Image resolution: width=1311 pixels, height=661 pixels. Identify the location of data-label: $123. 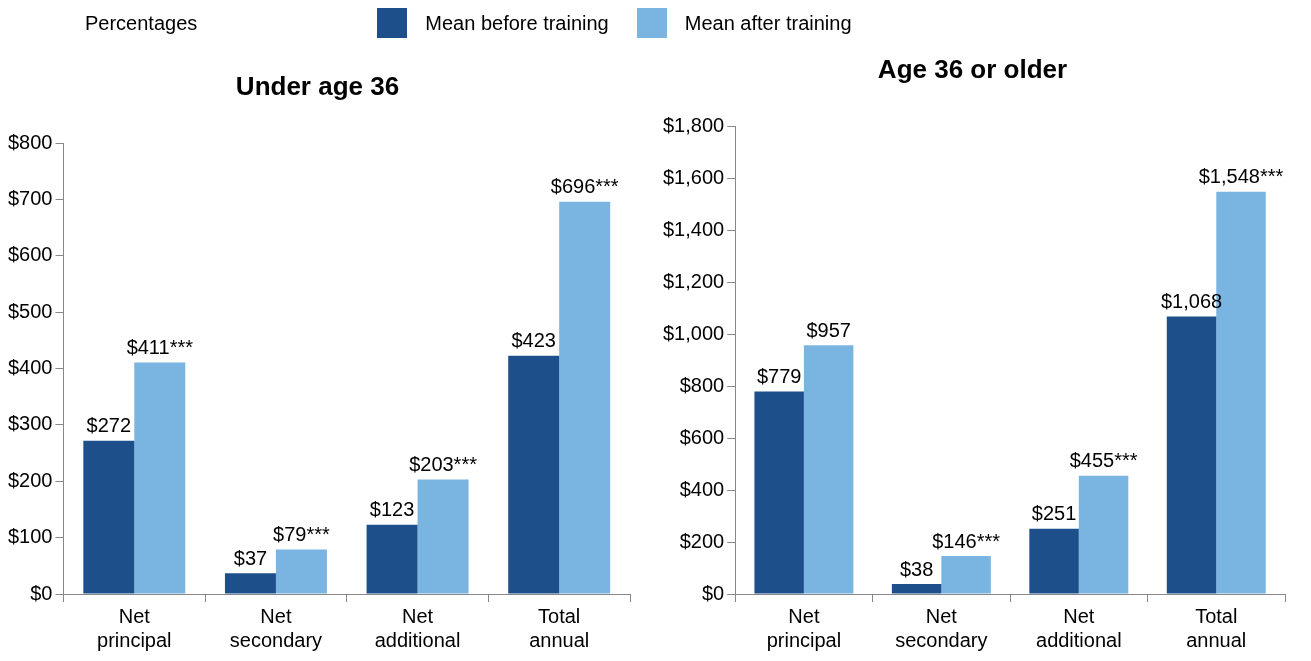
(392, 509).